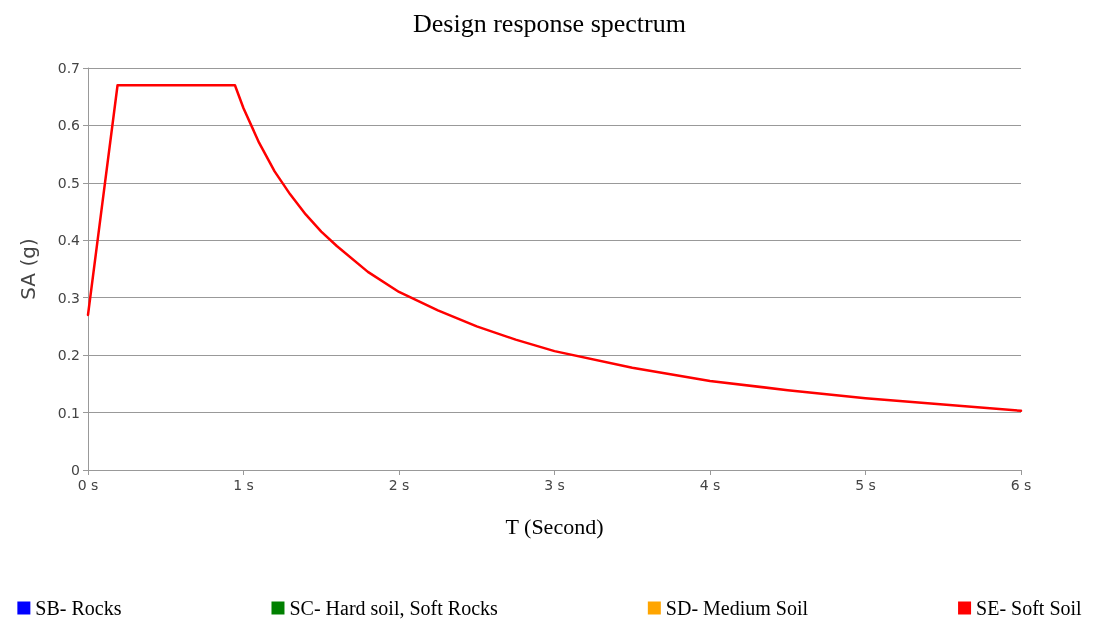 This screenshot has height=638, width=1099. I want to click on x-tick-label: 0 s, so click(88, 485).